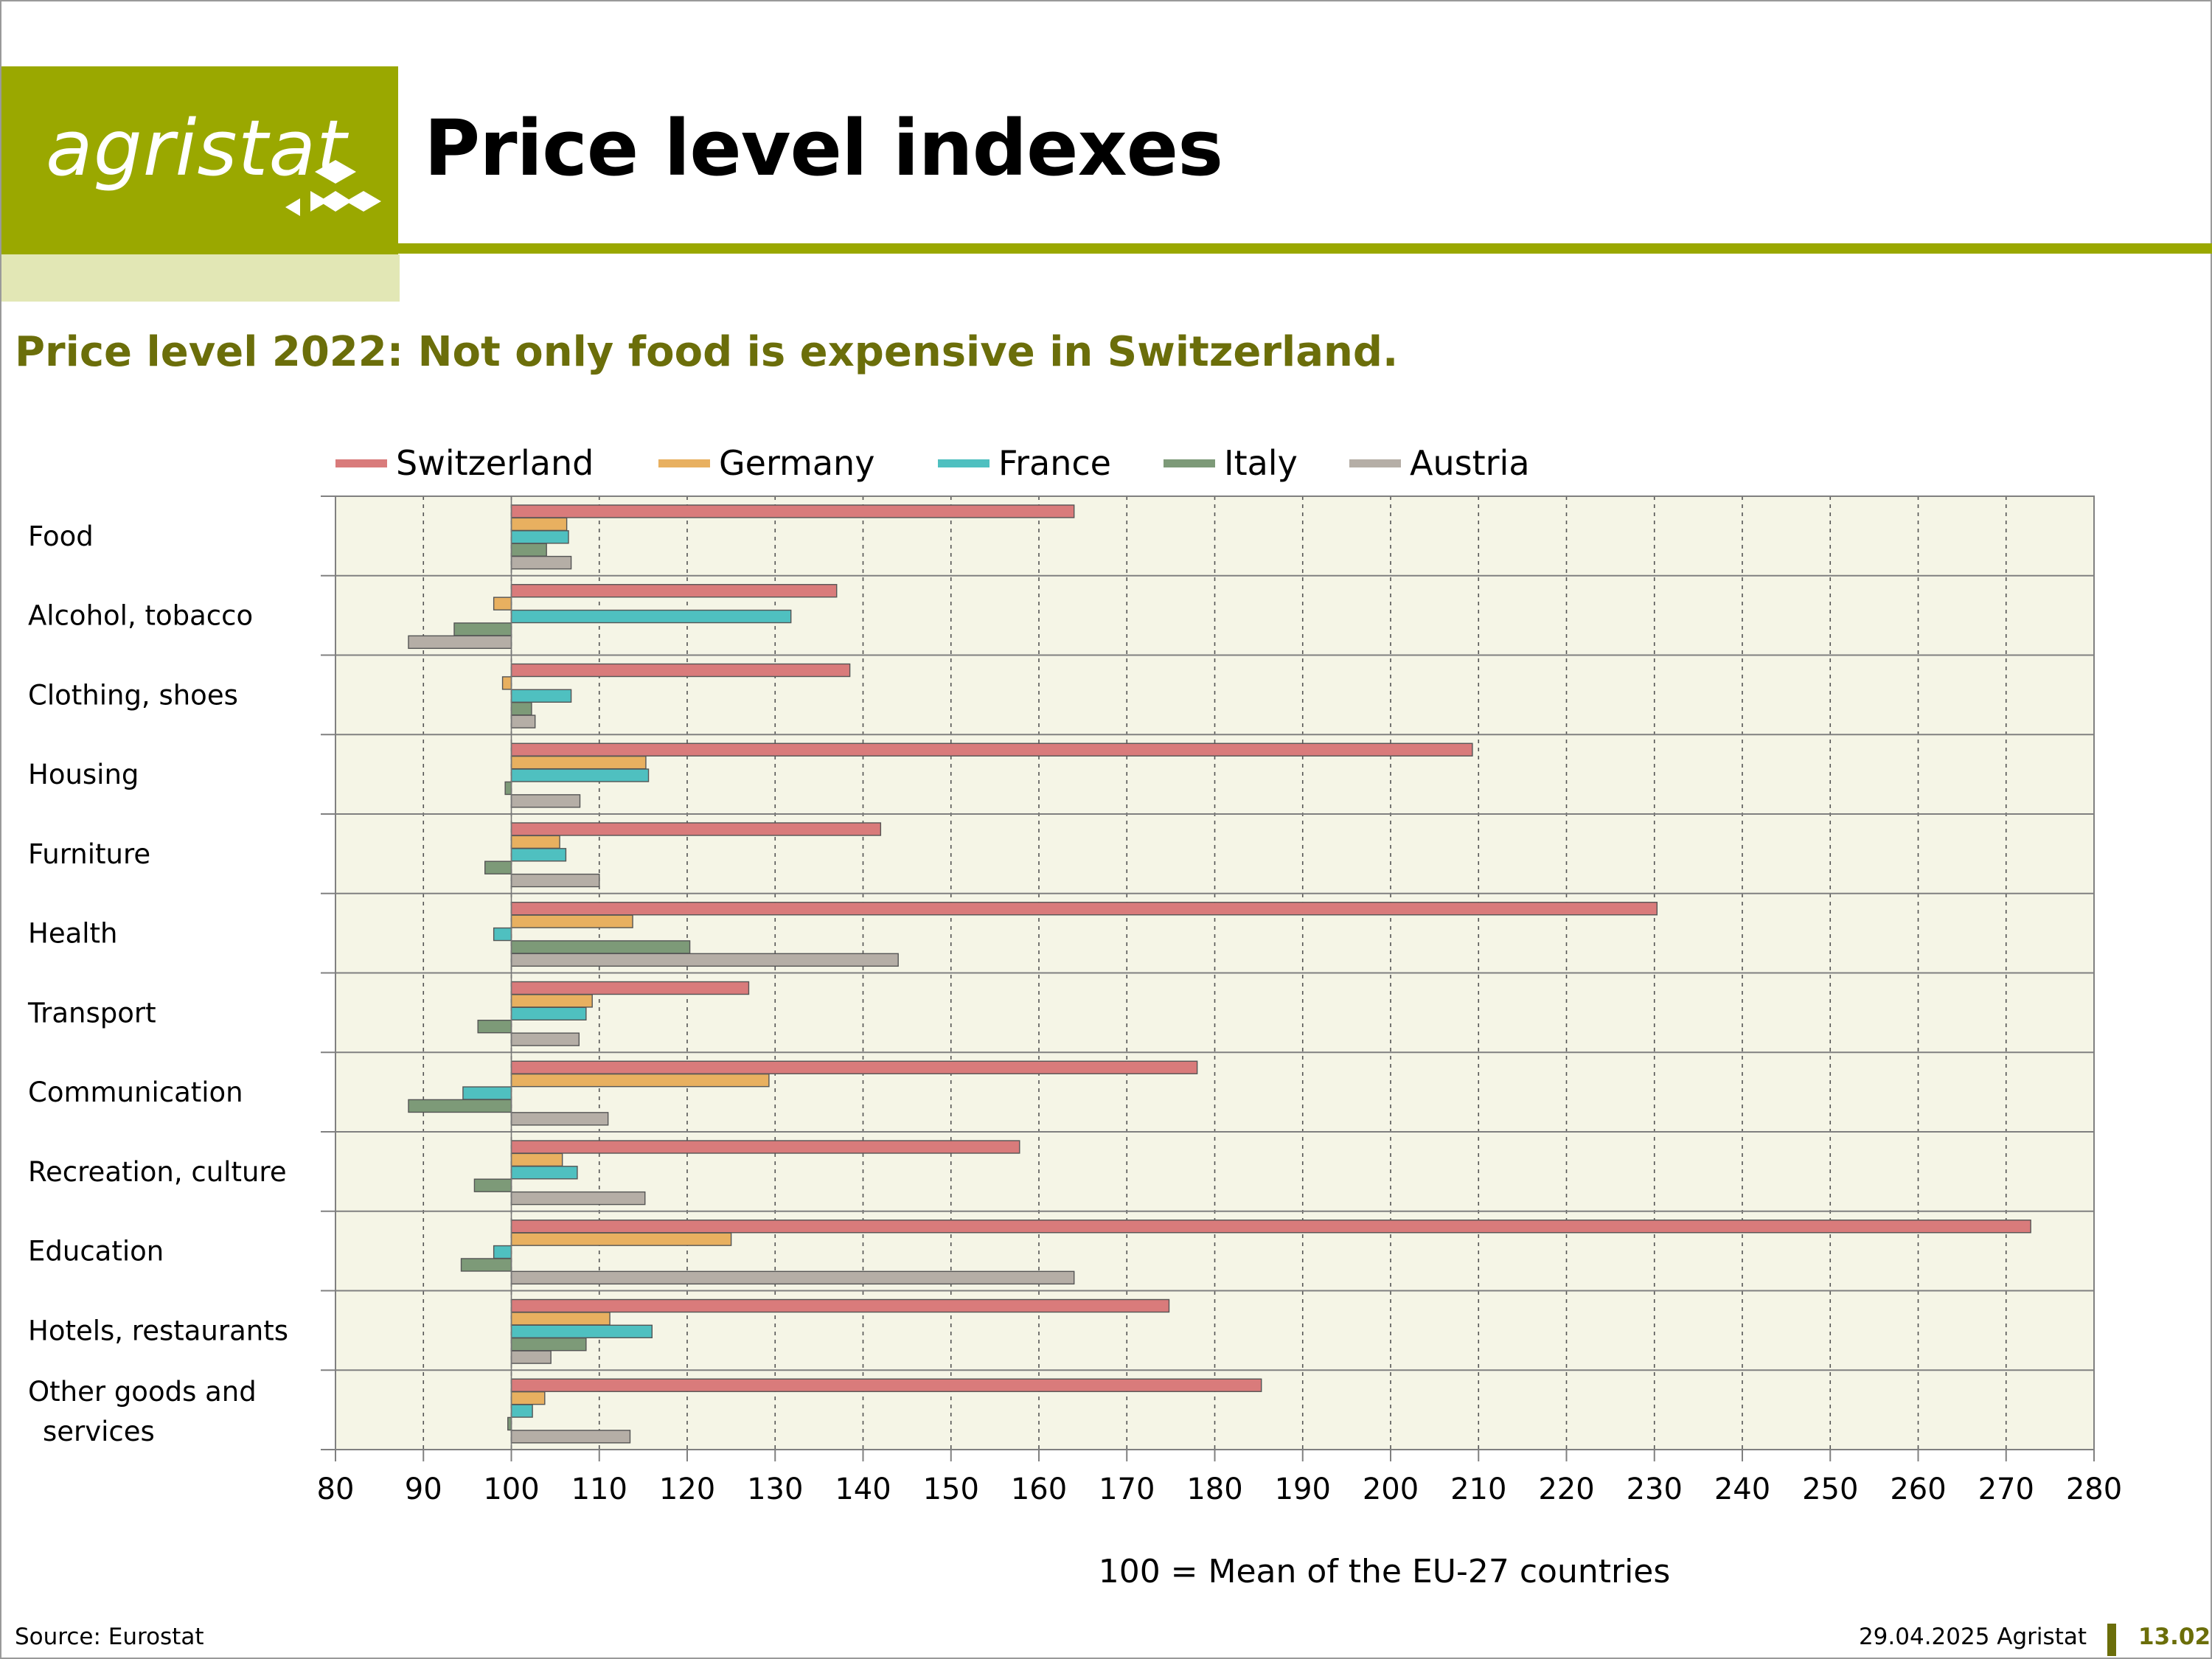 Image resolution: width=2212 pixels, height=1659 pixels. Describe the element at coordinates (1655, 1489) in the screenshot. I see `x-tick-label: 230` at that location.